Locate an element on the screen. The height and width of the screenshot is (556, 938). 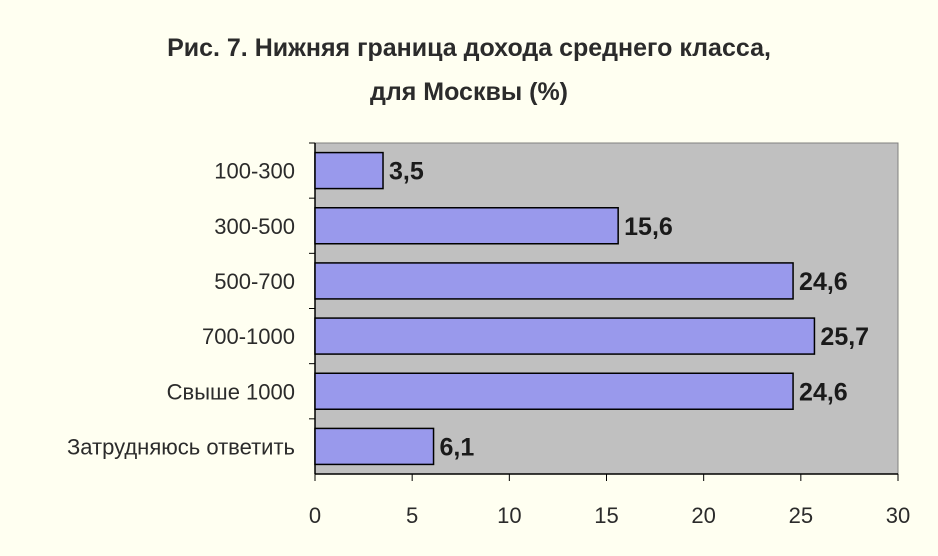
category-label: Затрудняюсь ответить is located at coordinates (181, 446).